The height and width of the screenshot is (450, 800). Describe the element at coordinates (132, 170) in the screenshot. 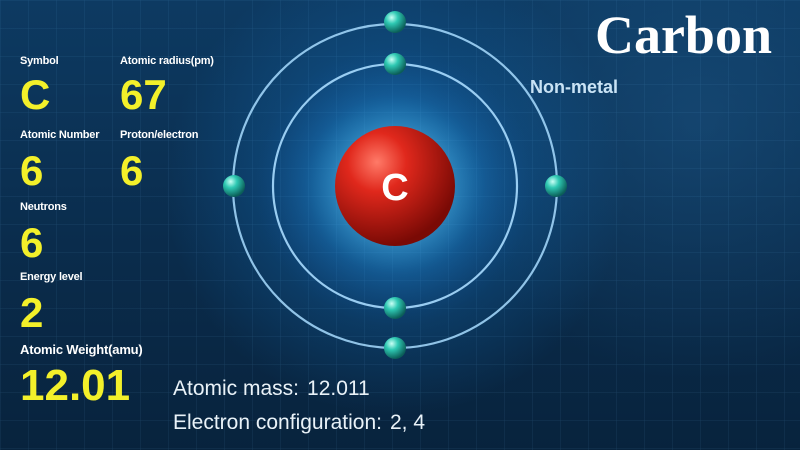

I see `proton-electron-value: 6` at that location.